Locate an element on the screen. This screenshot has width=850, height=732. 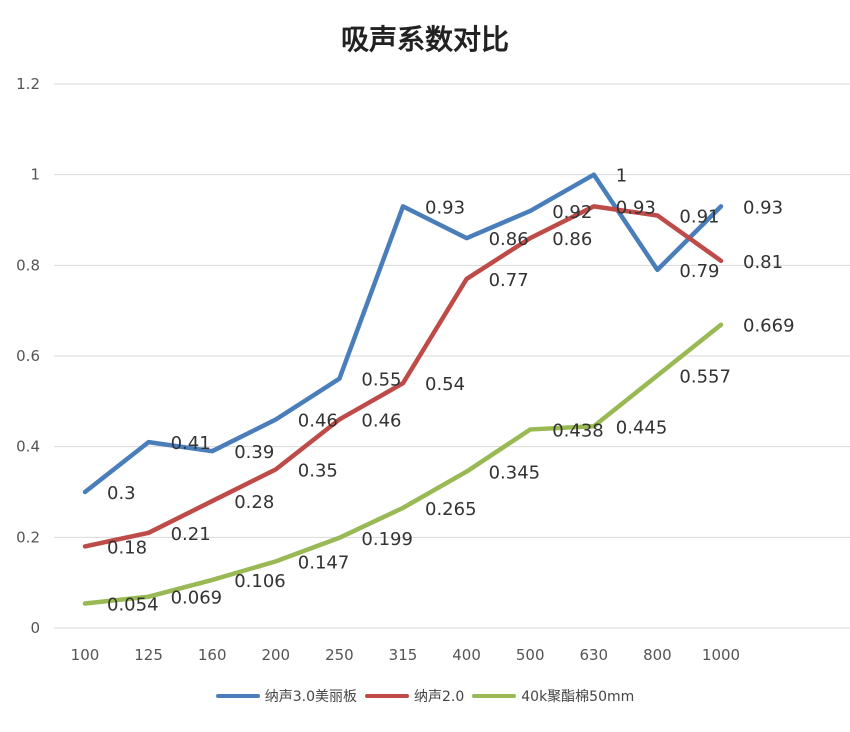
legend-item-2: 纳声2.0 is located at coordinates (414, 696).